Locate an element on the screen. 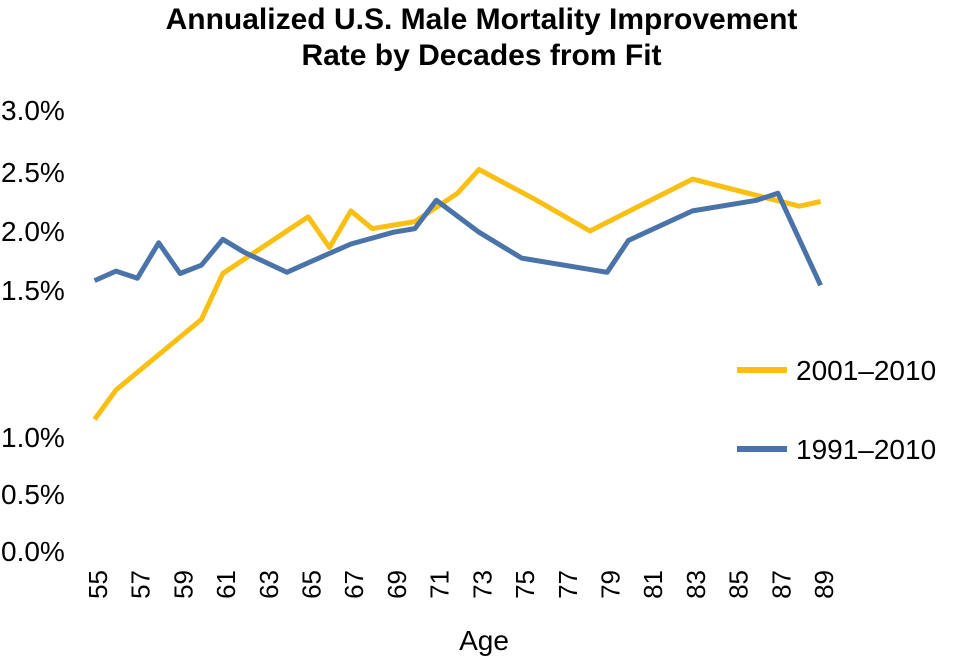  x-tick-label: 75 is located at coordinates (525, 584).